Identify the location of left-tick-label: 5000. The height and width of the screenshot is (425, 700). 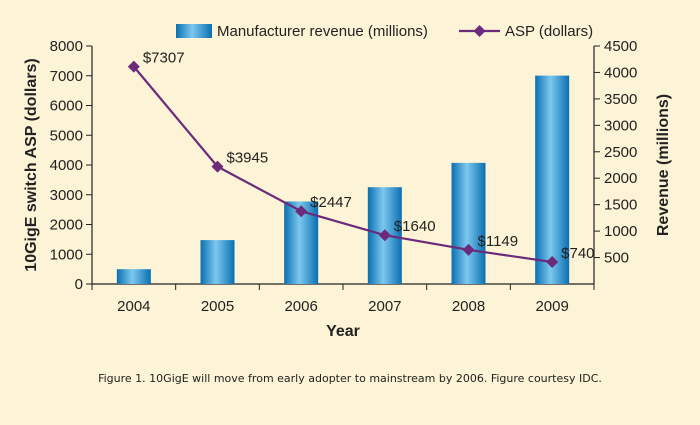
(66, 135).